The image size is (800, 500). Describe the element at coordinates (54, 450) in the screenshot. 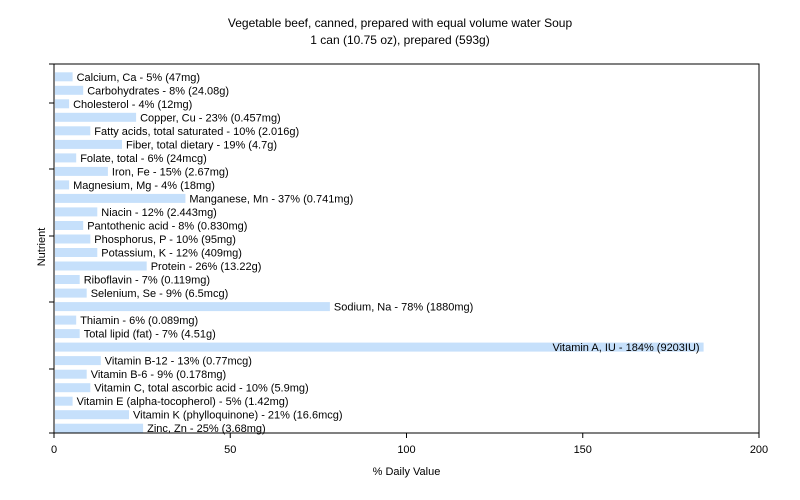

I see `x-tick-label: 0` at that location.